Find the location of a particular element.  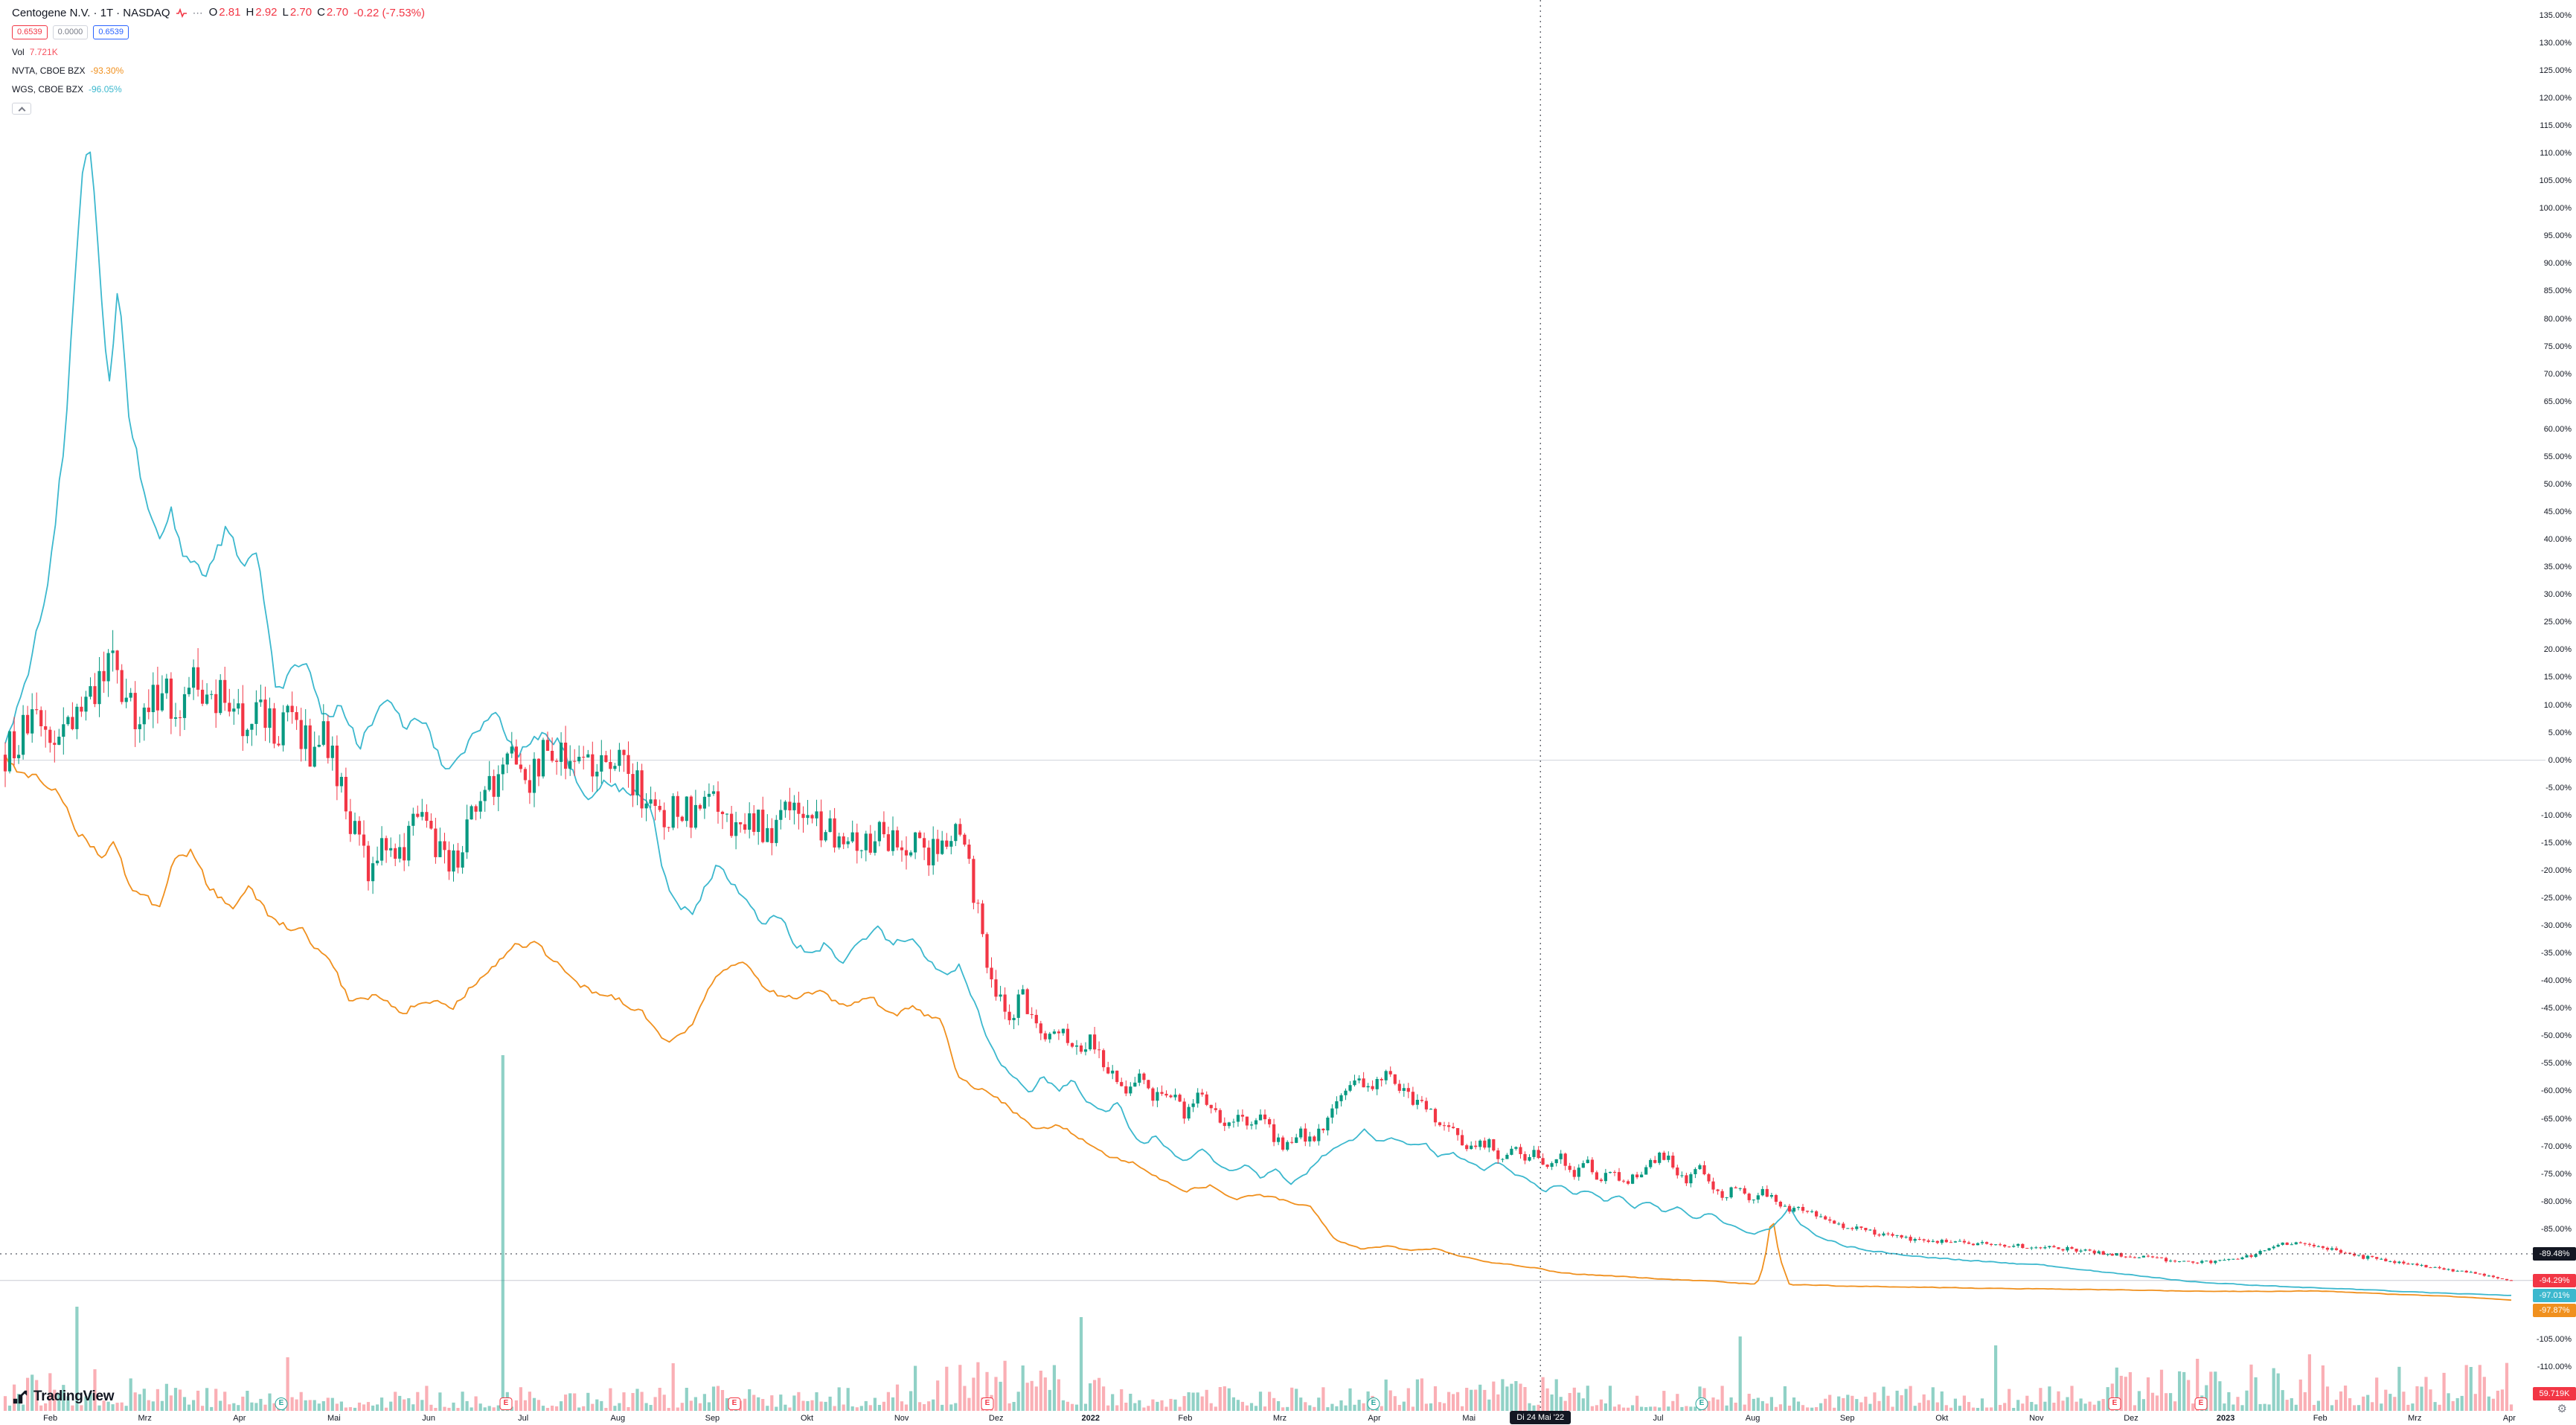

y-axis-label: 0.00% is located at coordinates (2560, 760).